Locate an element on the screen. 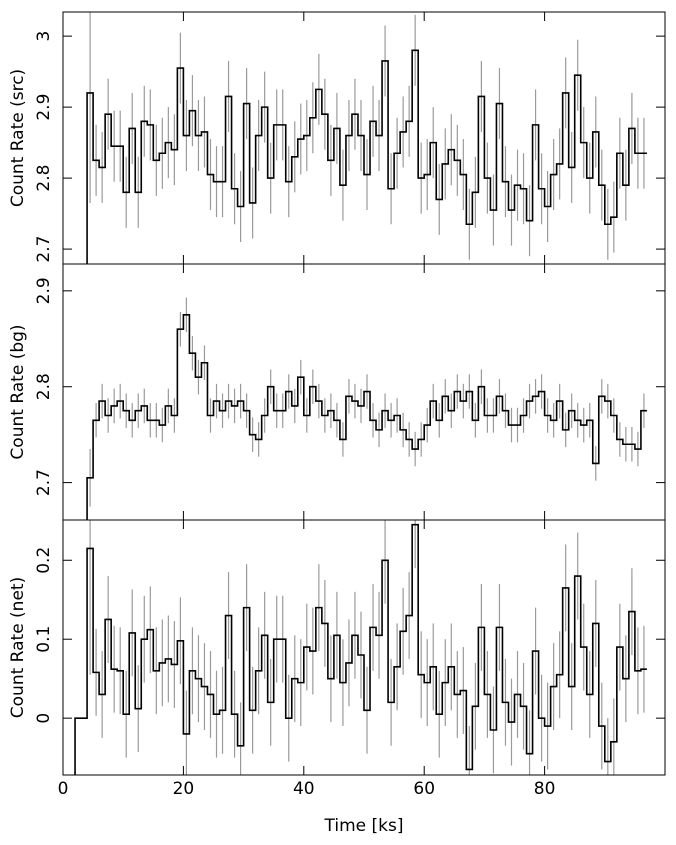 Image resolution: width=676 pixels, height=845 pixels. y-axis-label: Count Rate (bg) is located at coordinates (18, 391).